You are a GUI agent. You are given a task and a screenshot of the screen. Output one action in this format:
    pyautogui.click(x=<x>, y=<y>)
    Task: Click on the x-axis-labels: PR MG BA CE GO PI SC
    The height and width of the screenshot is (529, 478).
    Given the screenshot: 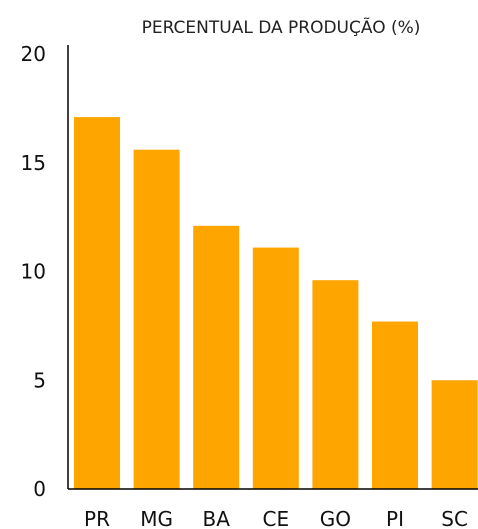 What is the action you would take?
    pyautogui.click(x=276, y=518)
    